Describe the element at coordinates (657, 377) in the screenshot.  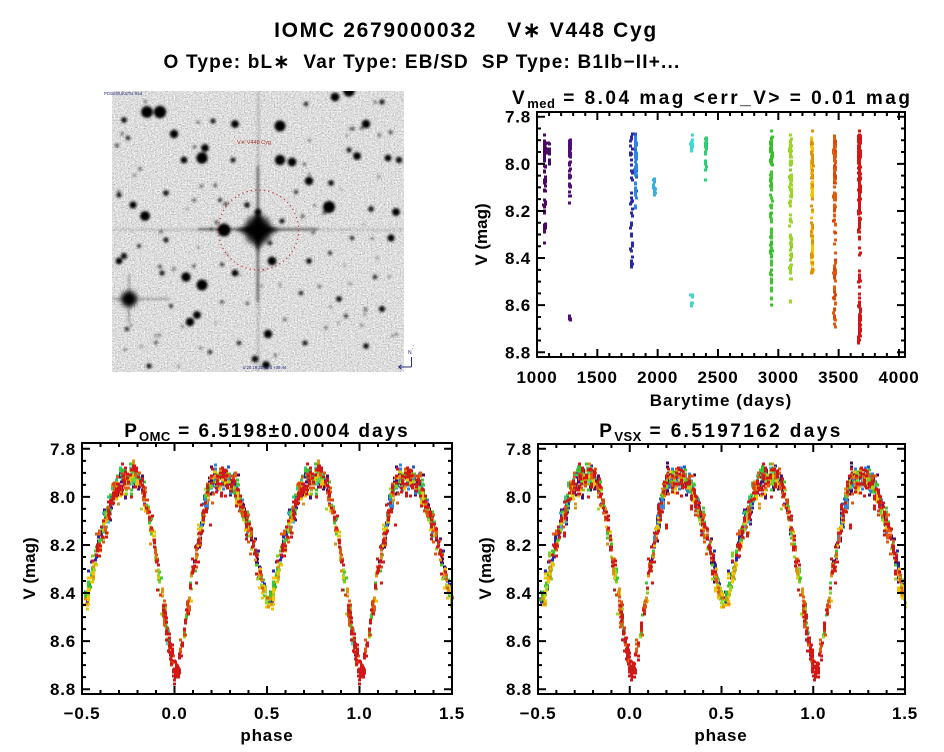
I see `svg-text: 2000` at that location.